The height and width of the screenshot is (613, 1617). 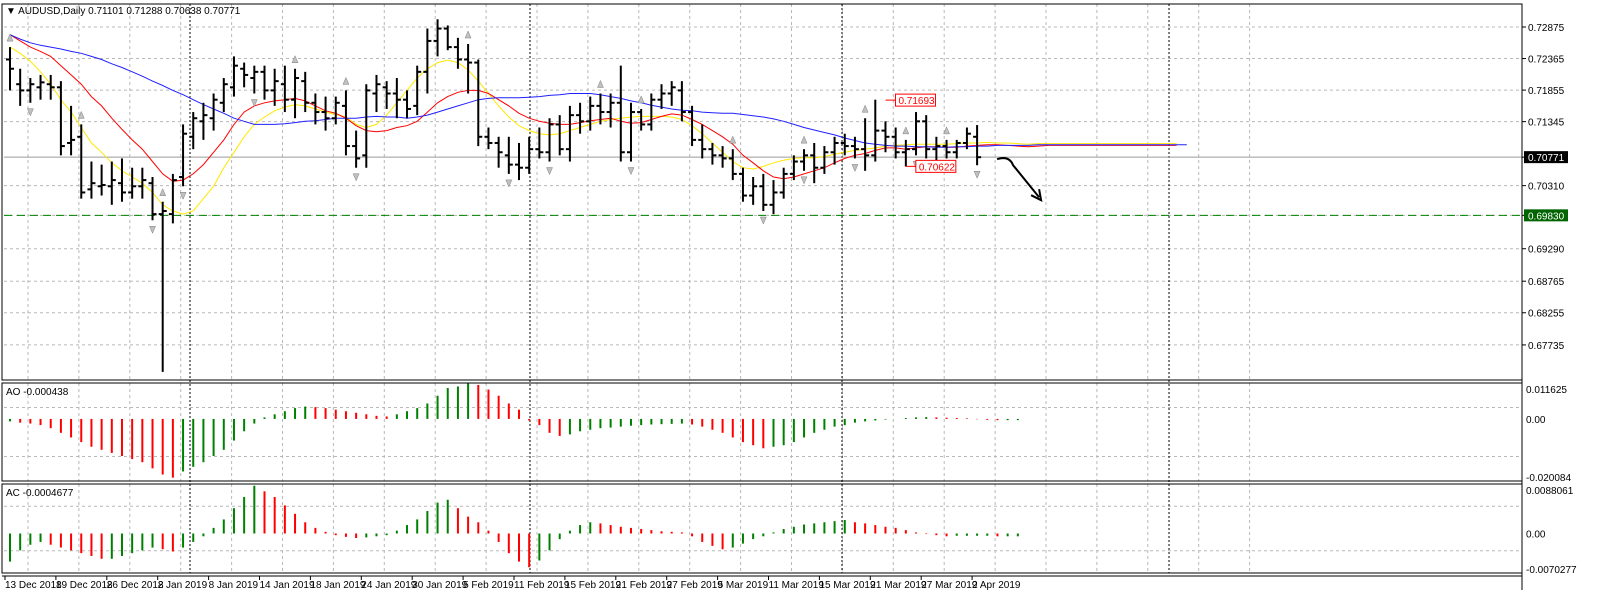 What do you see at coordinates (644, 585) in the screenshot?
I see `date-tick-label: 21 Feb 2019` at bounding box center [644, 585].